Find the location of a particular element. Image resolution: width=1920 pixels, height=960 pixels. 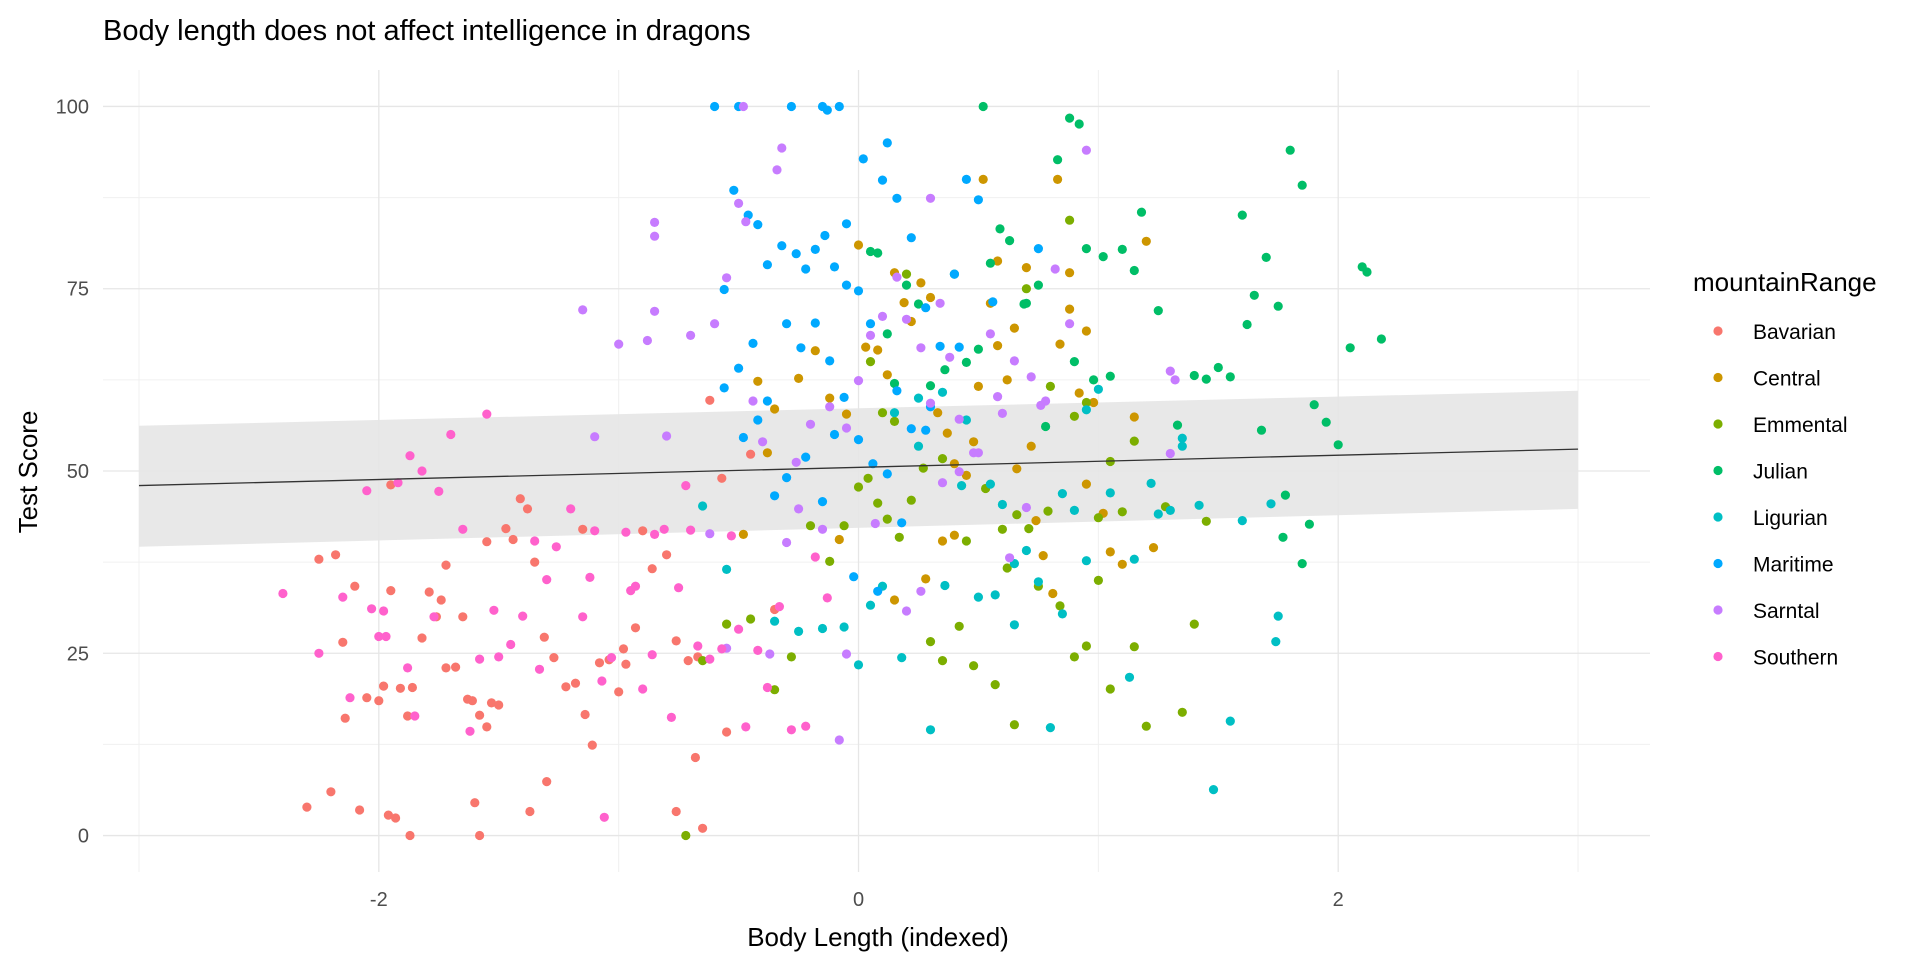

legend-label: Ligurian is located at coordinates (1790, 518).